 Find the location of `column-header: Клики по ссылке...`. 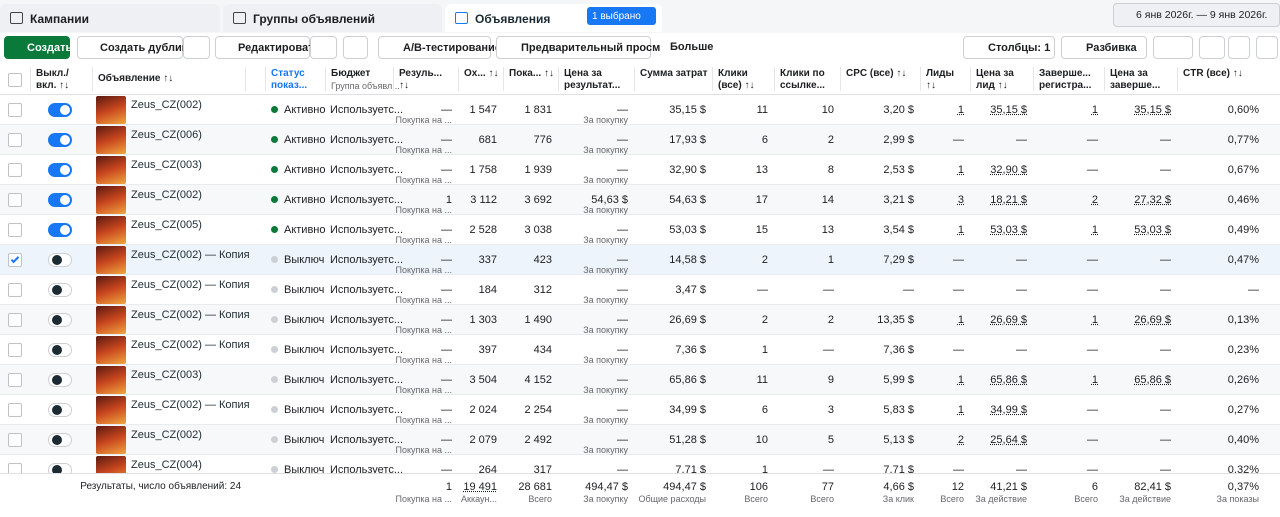

column-header: Клики по ссылке... is located at coordinates (802, 79).